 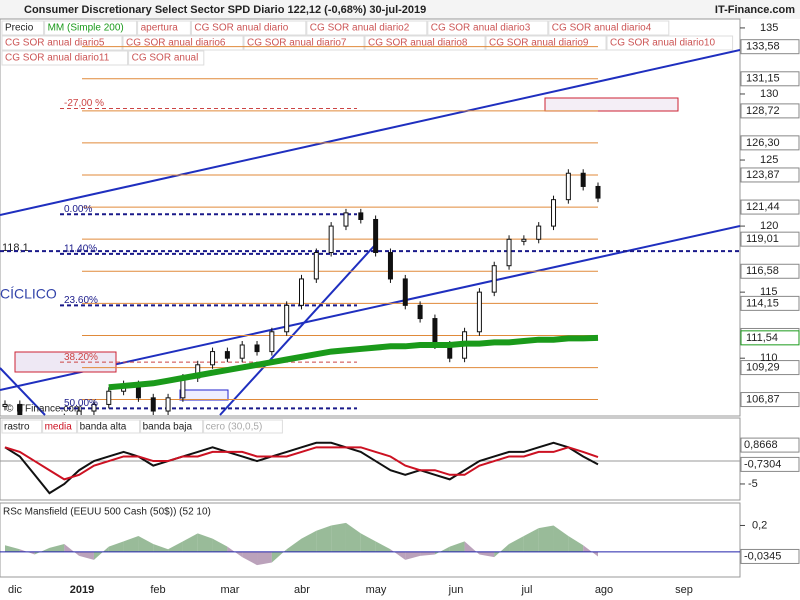 What do you see at coordinates (763, 207) in the screenshot?
I see `level-label: 121,44` at bounding box center [763, 207].